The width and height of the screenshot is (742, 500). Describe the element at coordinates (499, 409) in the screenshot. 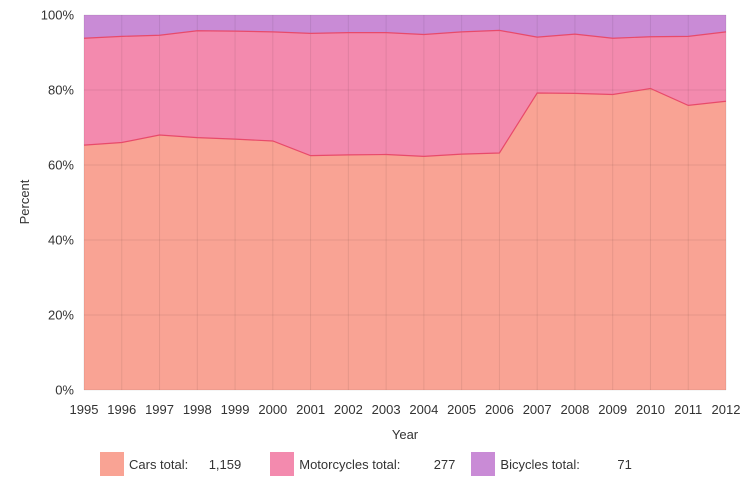

I see `x-tick-label: 2006` at that location.